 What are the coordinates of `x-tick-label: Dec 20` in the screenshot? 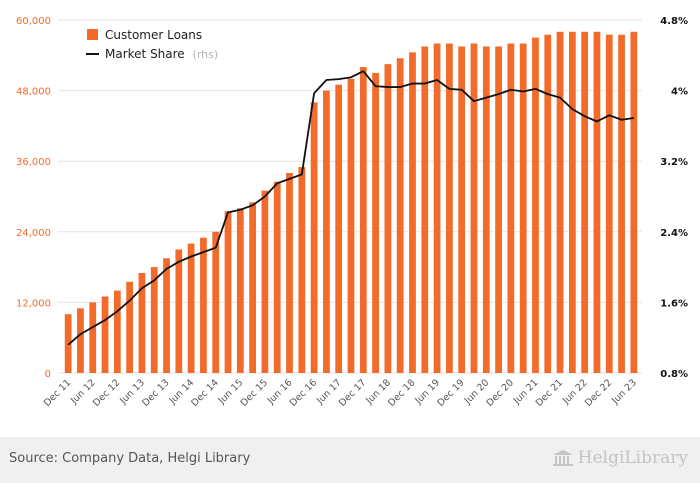 It's located at (500, 392).